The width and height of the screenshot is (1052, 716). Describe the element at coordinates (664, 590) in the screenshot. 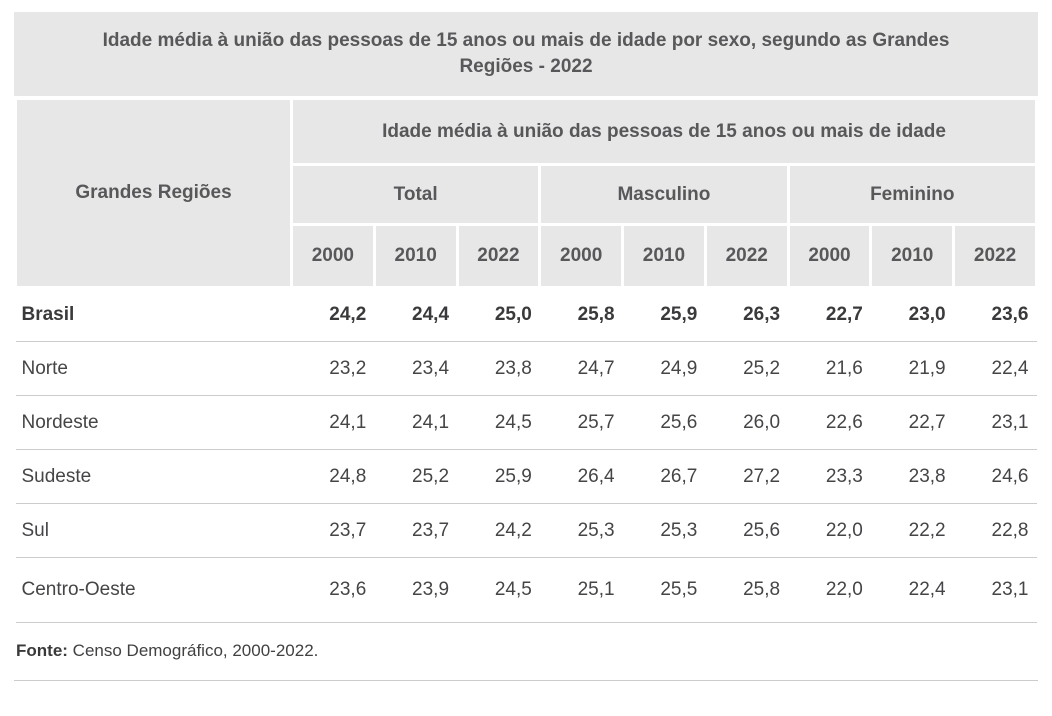

I see `value-cell: 25,5` at that location.